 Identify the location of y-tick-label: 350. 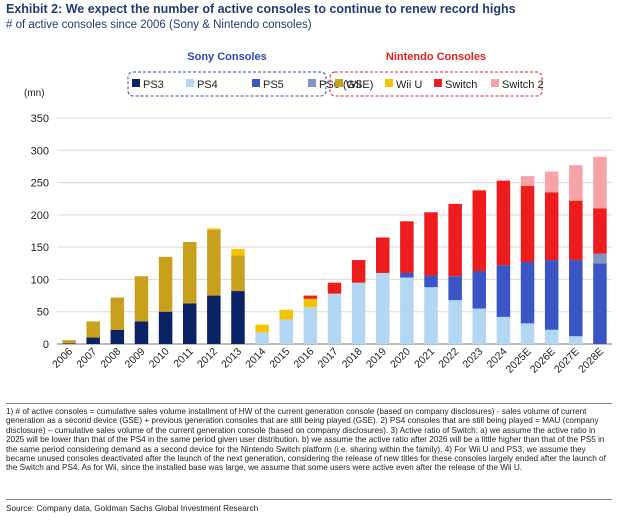
(40, 119).